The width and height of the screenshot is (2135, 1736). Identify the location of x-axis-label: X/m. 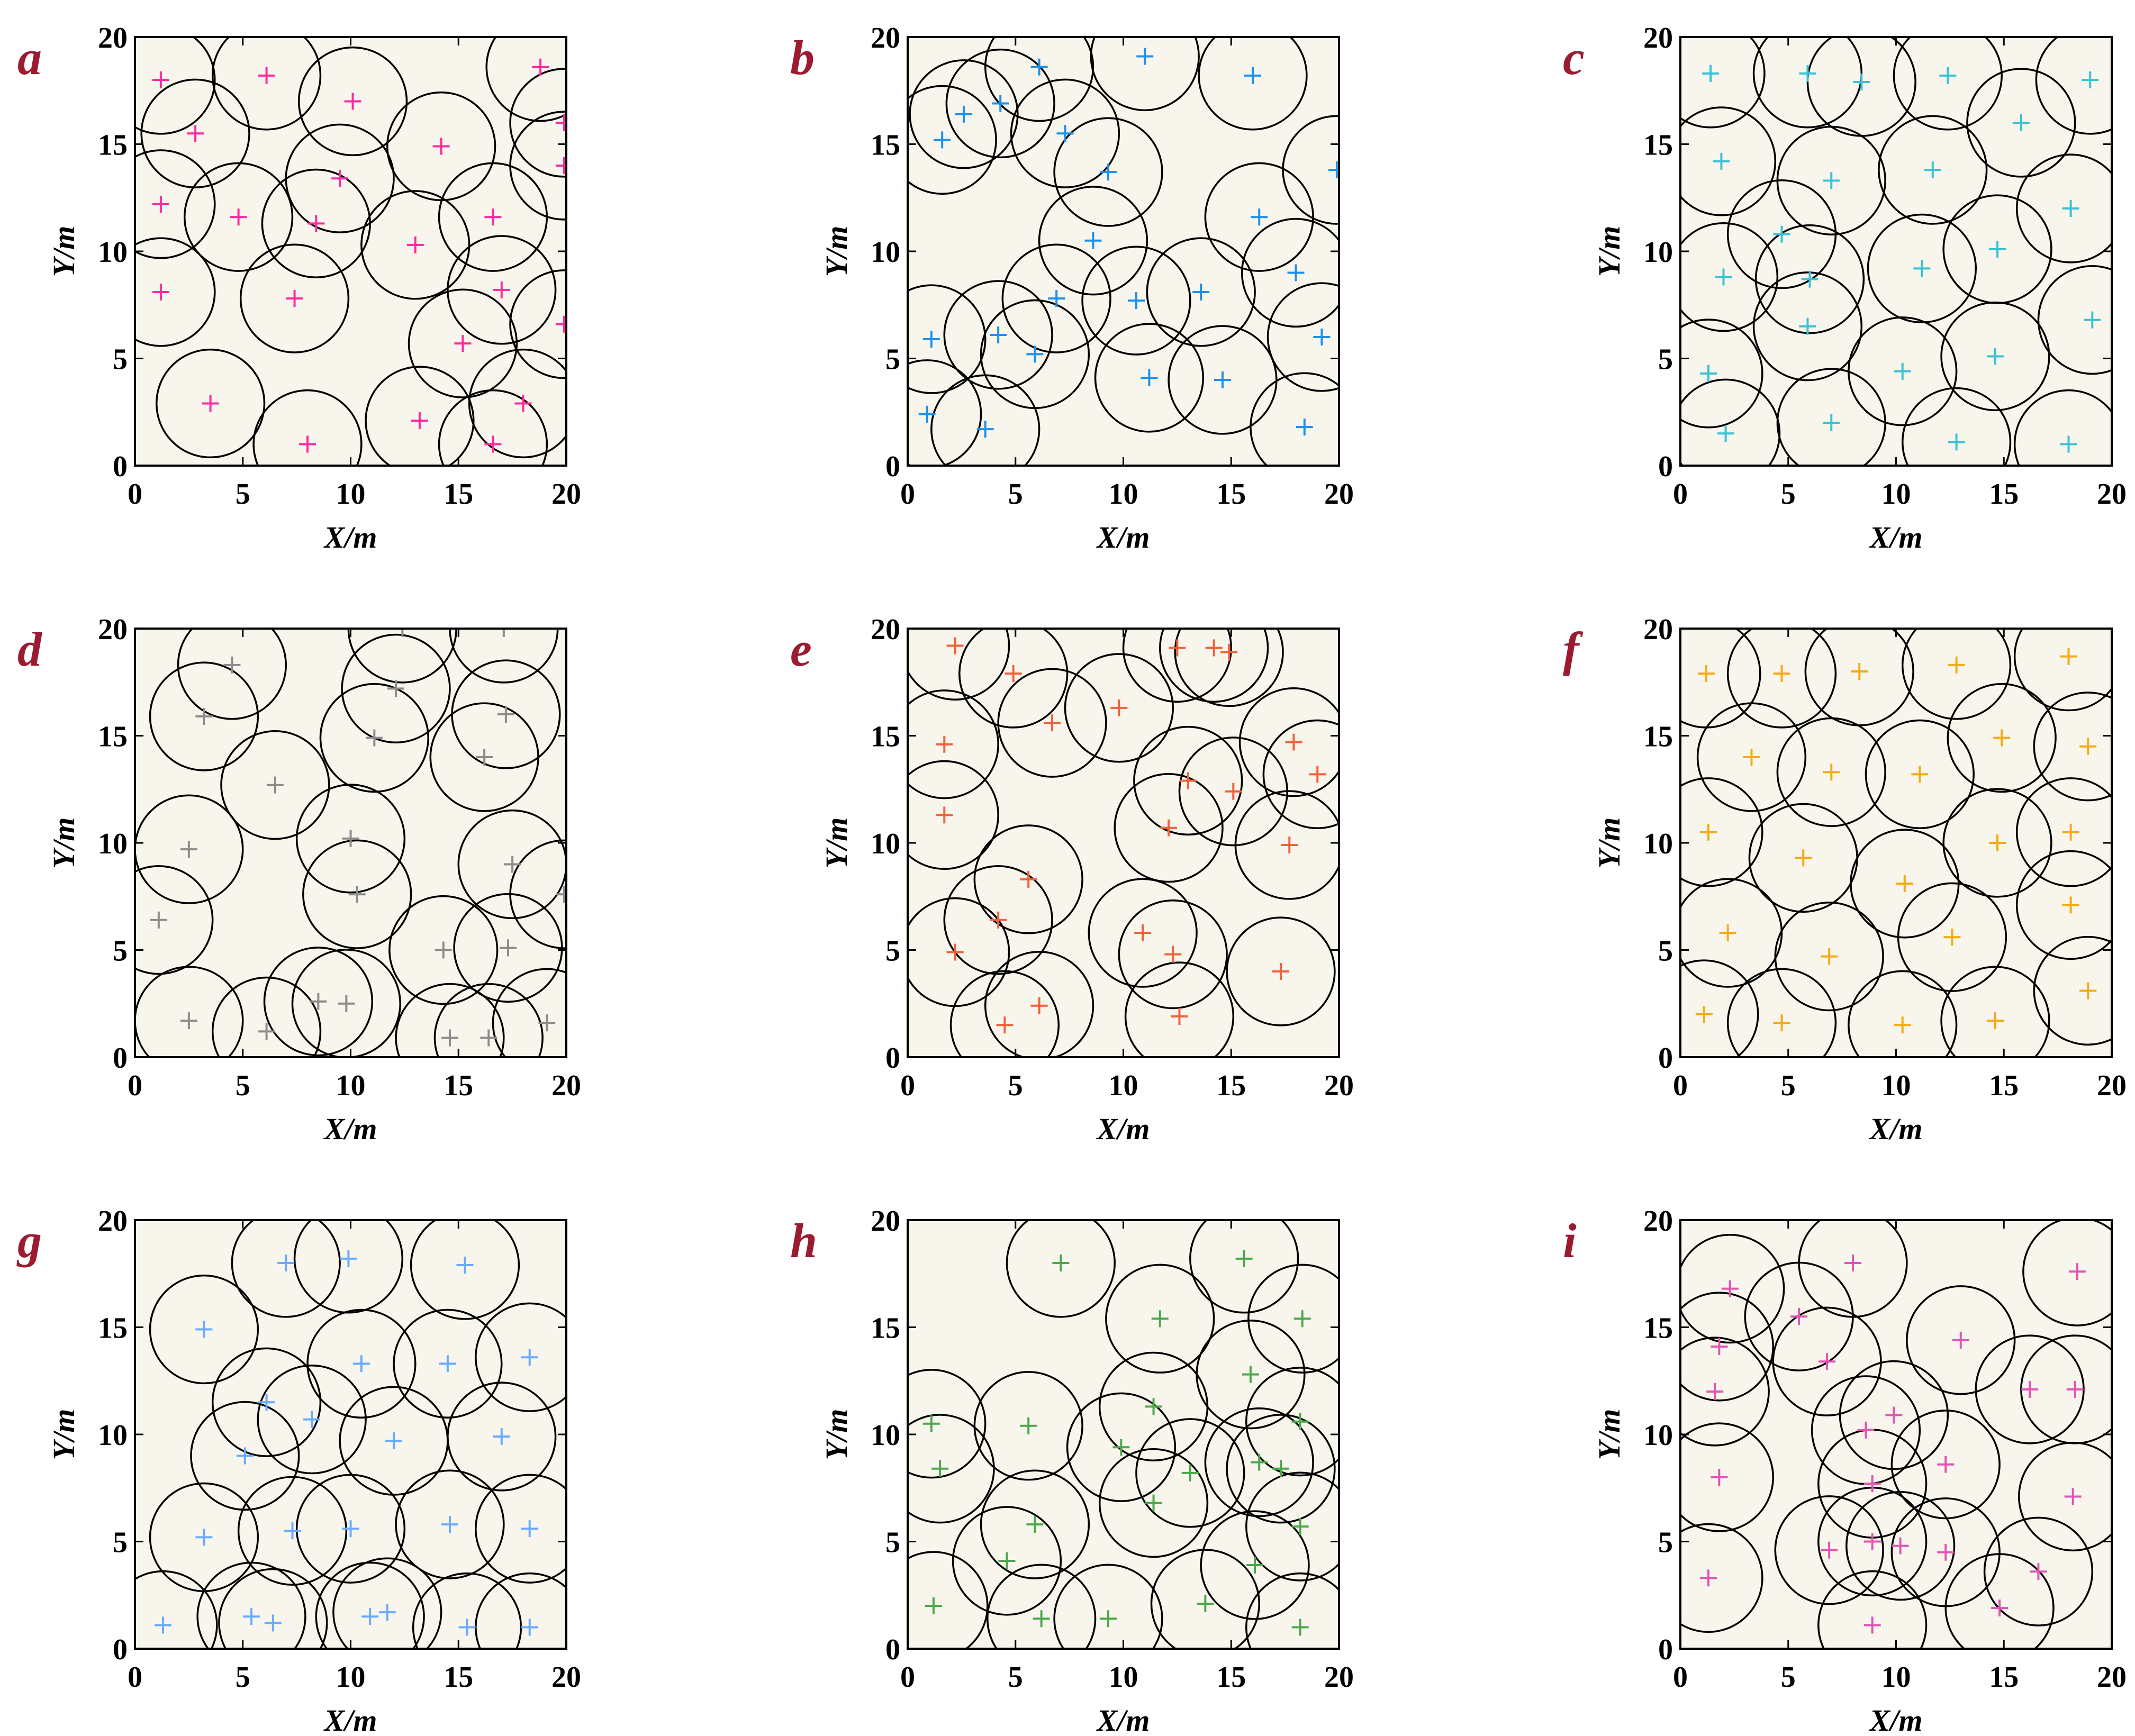
(350, 538).